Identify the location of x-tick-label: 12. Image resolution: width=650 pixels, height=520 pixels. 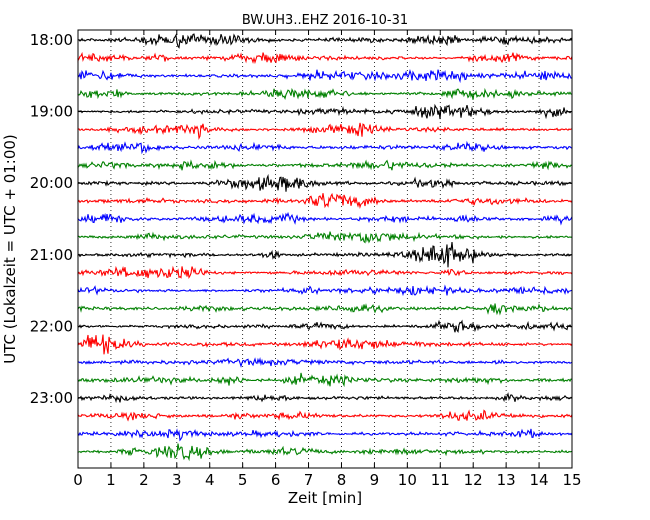
(473, 480).